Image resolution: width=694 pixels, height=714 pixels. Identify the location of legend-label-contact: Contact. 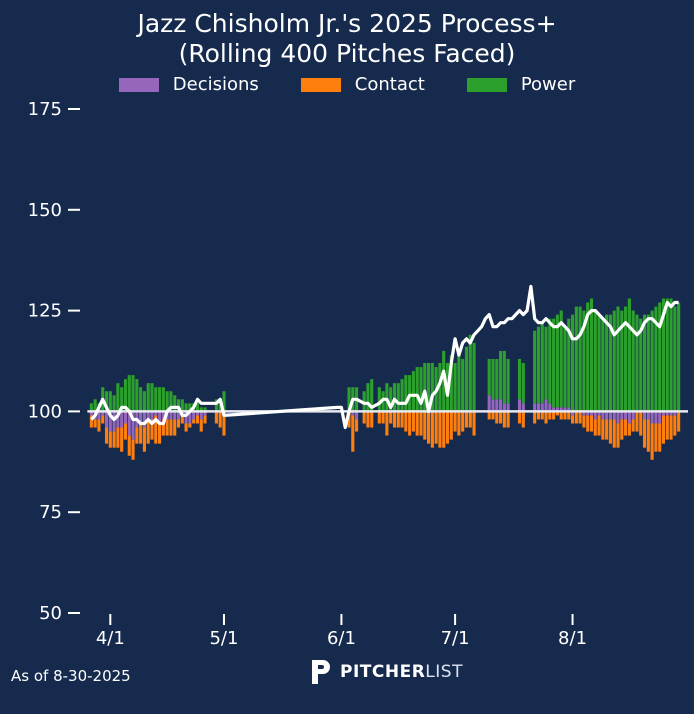
(389, 84).